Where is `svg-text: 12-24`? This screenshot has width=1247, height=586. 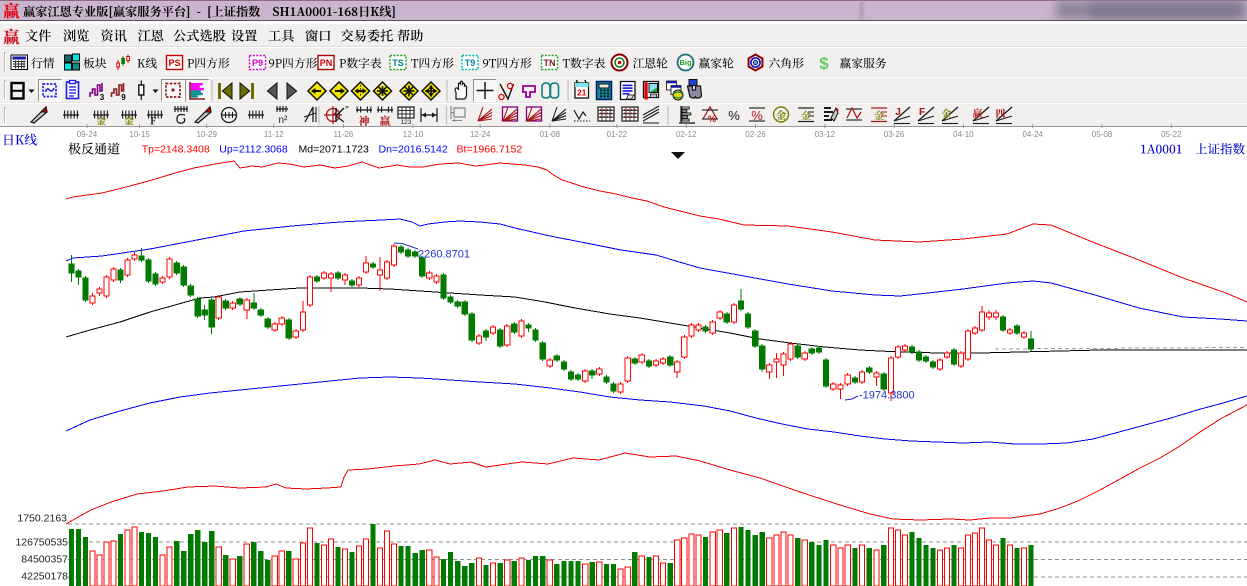 svg-text: 12-24 is located at coordinates (480, 134).